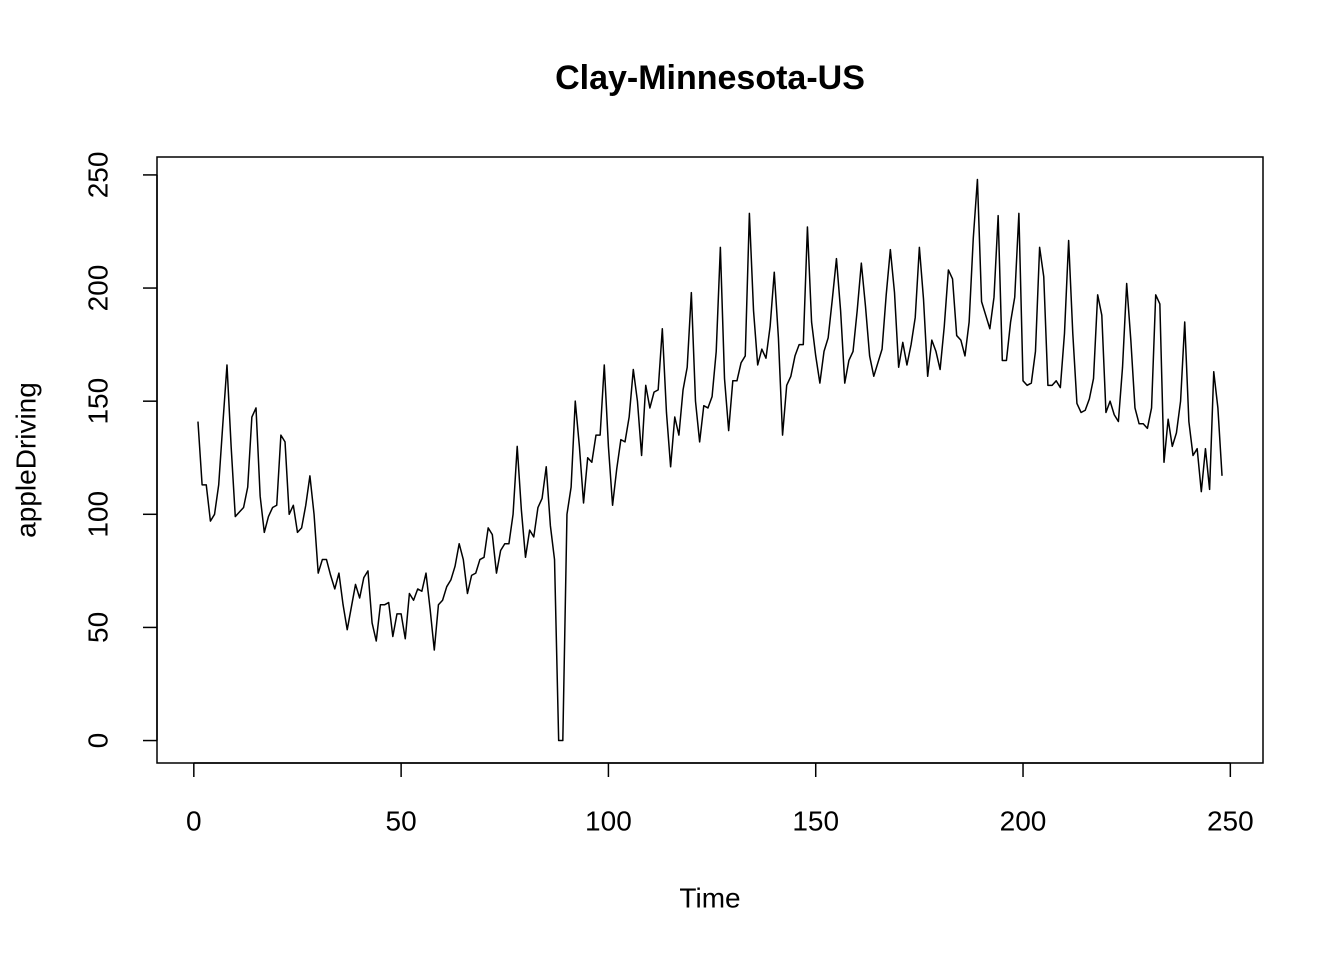  What do you see at coordinates (97, 288) in the screenshot?
I see `y-tick-label: 200` at bounding box center [97, 288].